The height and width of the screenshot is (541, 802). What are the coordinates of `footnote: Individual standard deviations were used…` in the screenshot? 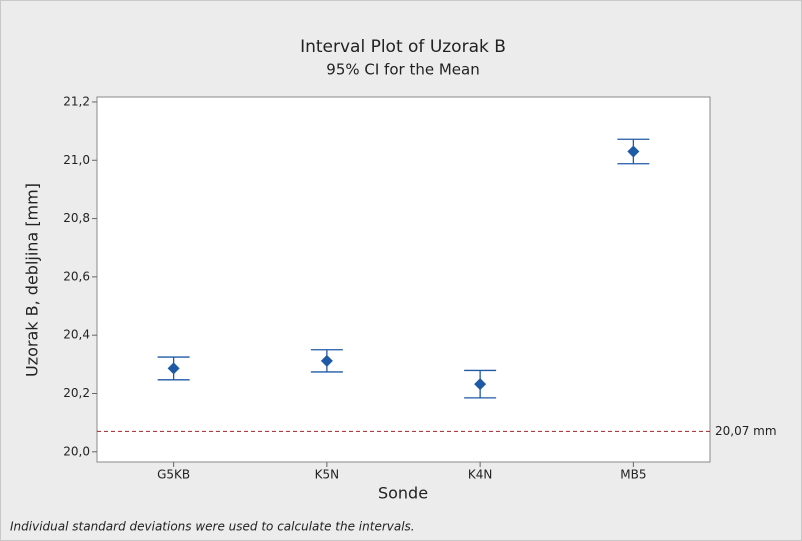 It's located at (212, 527).